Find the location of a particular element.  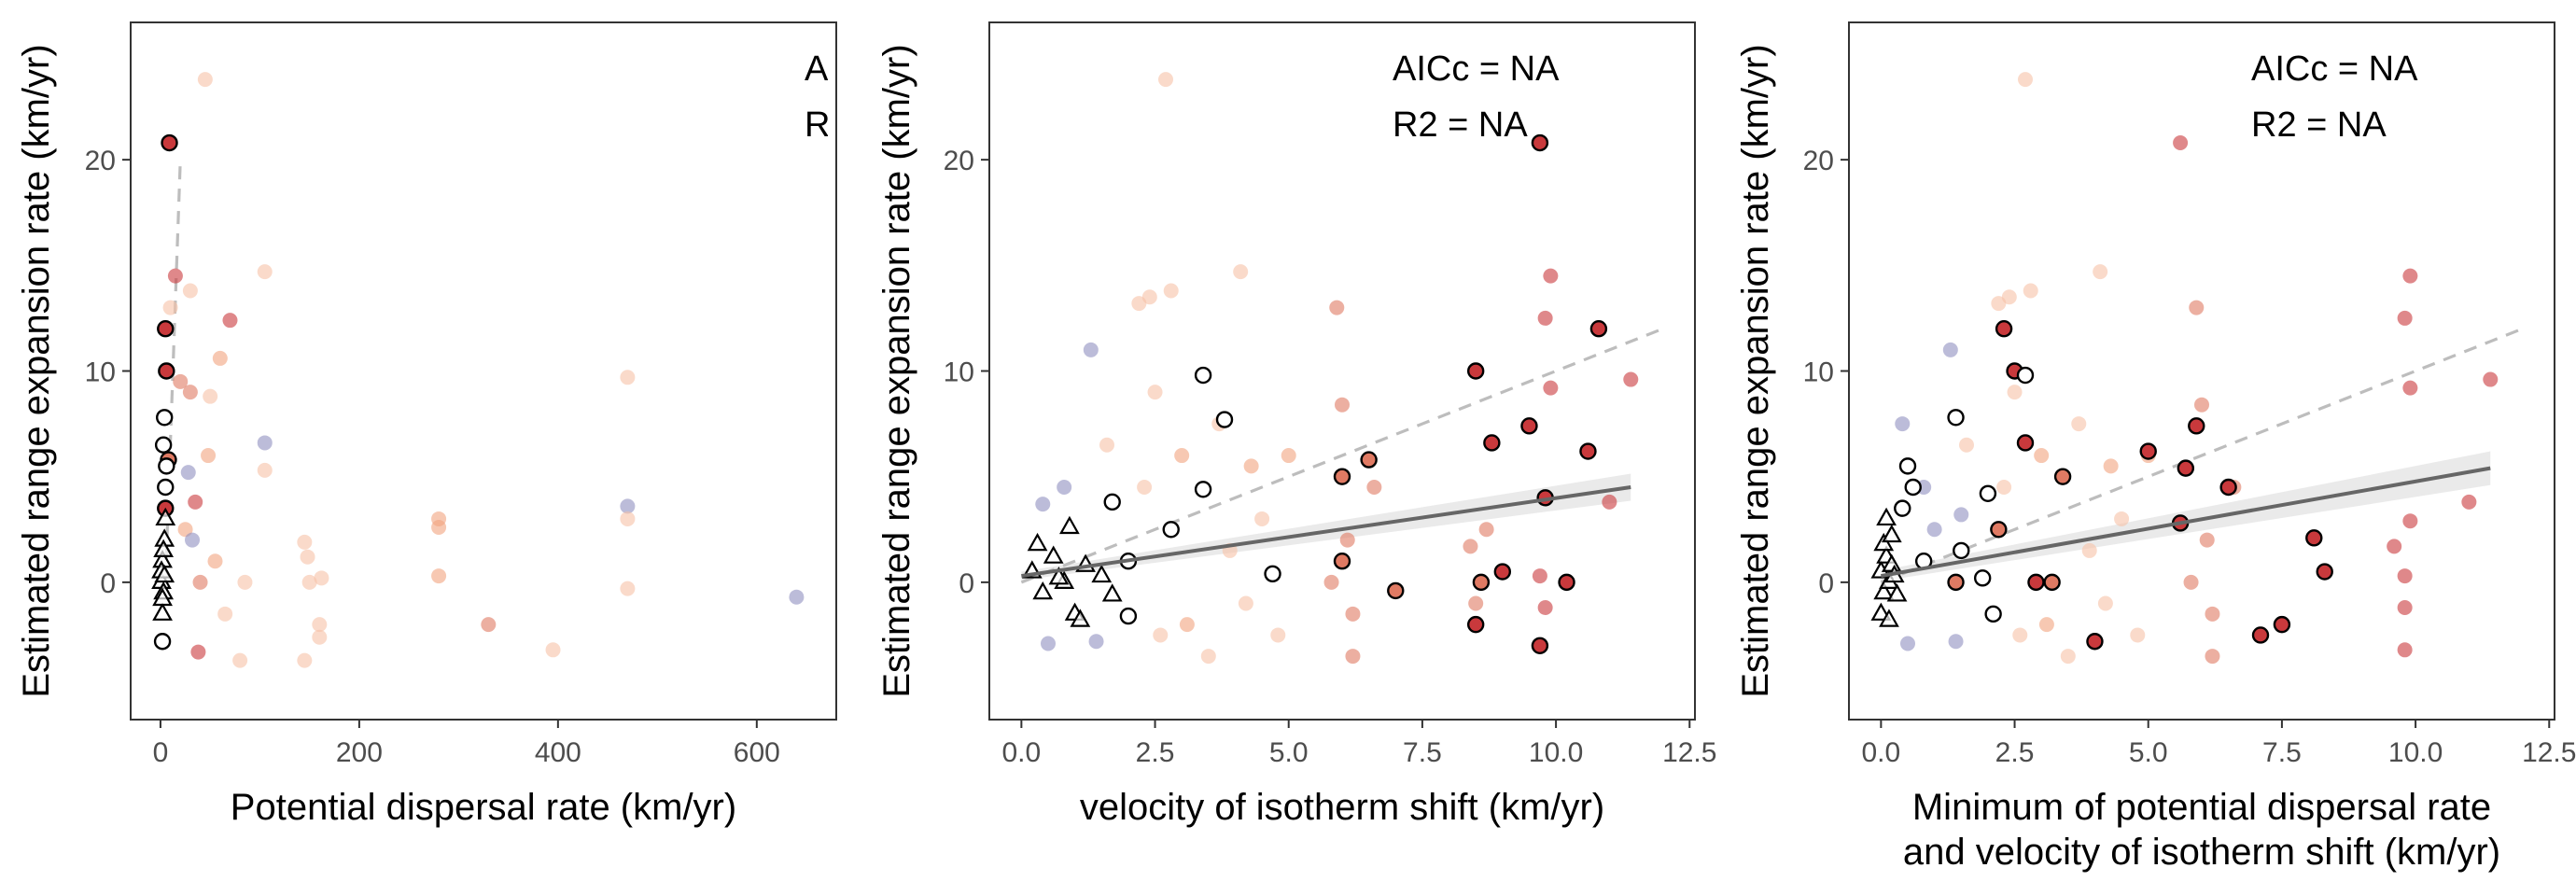

x-tick-label: 0.0 is located at coordinates (1881, 752).